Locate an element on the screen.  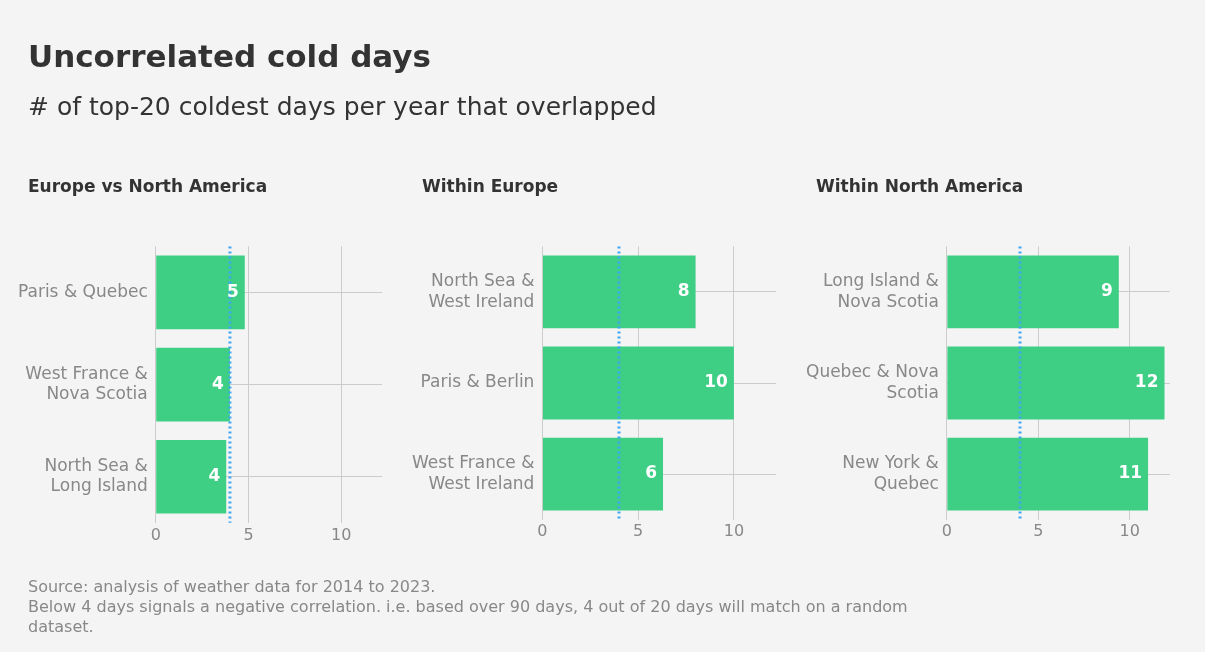
chart-title: Europe vs North America is located at coordinates (148, 186).